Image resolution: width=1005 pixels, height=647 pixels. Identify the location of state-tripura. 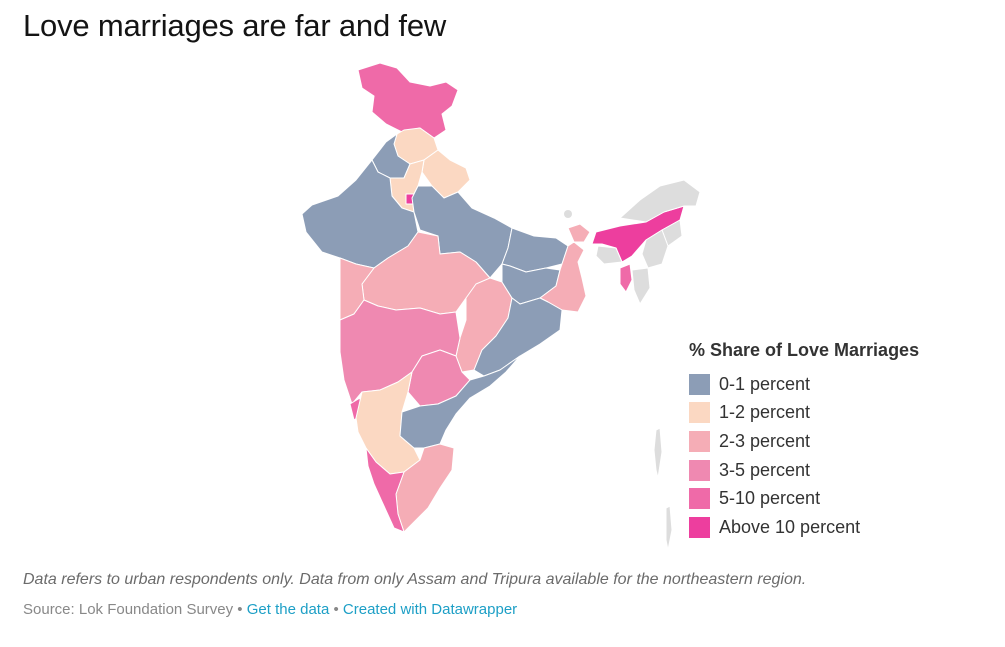
(626, 278).